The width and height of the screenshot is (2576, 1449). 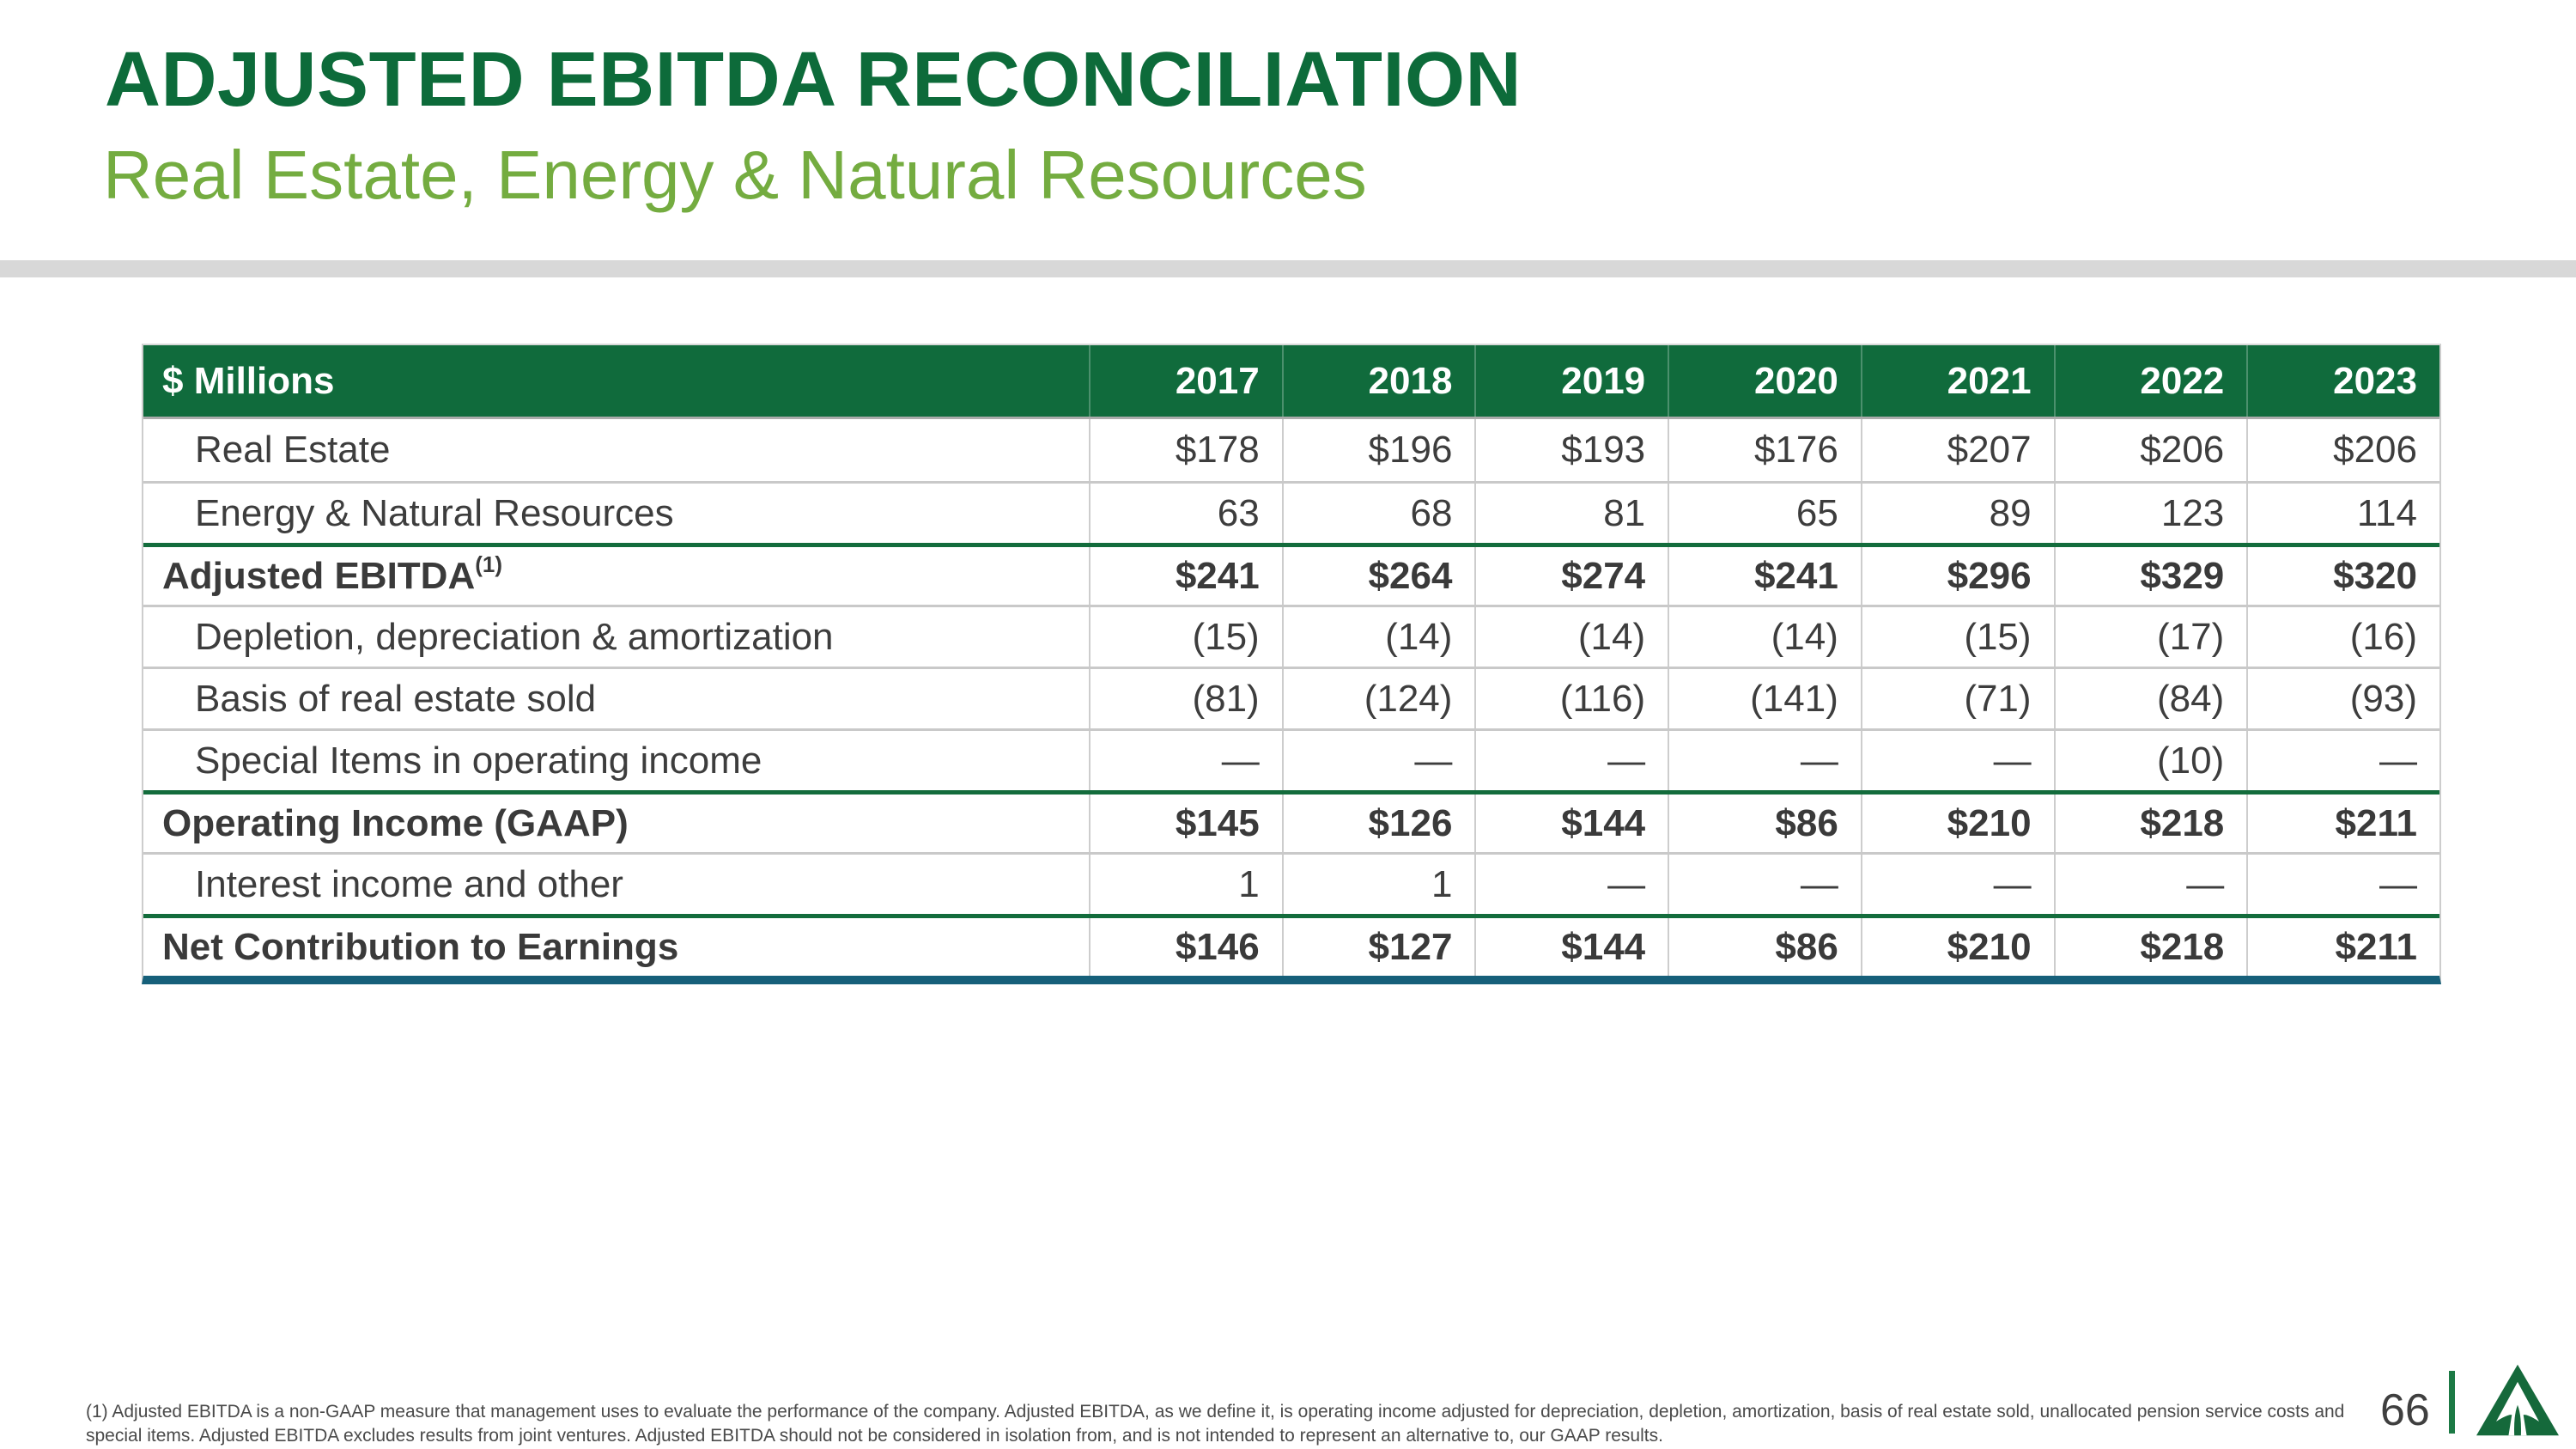 I want to click on row-label: Depletion, depreciation & amortization, so click(x=514, y=636).